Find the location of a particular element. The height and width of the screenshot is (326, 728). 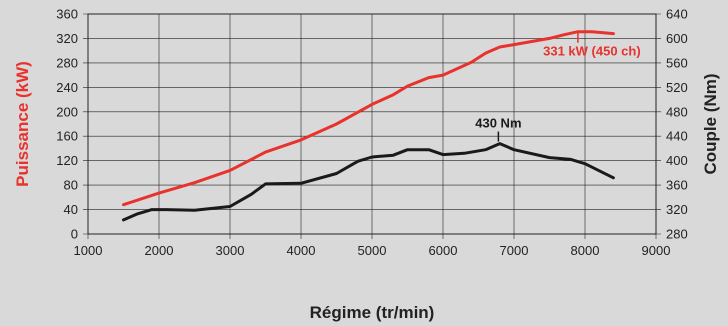

y-axis-title-left: Puissance (kW) is located at coordinates (22, 124).